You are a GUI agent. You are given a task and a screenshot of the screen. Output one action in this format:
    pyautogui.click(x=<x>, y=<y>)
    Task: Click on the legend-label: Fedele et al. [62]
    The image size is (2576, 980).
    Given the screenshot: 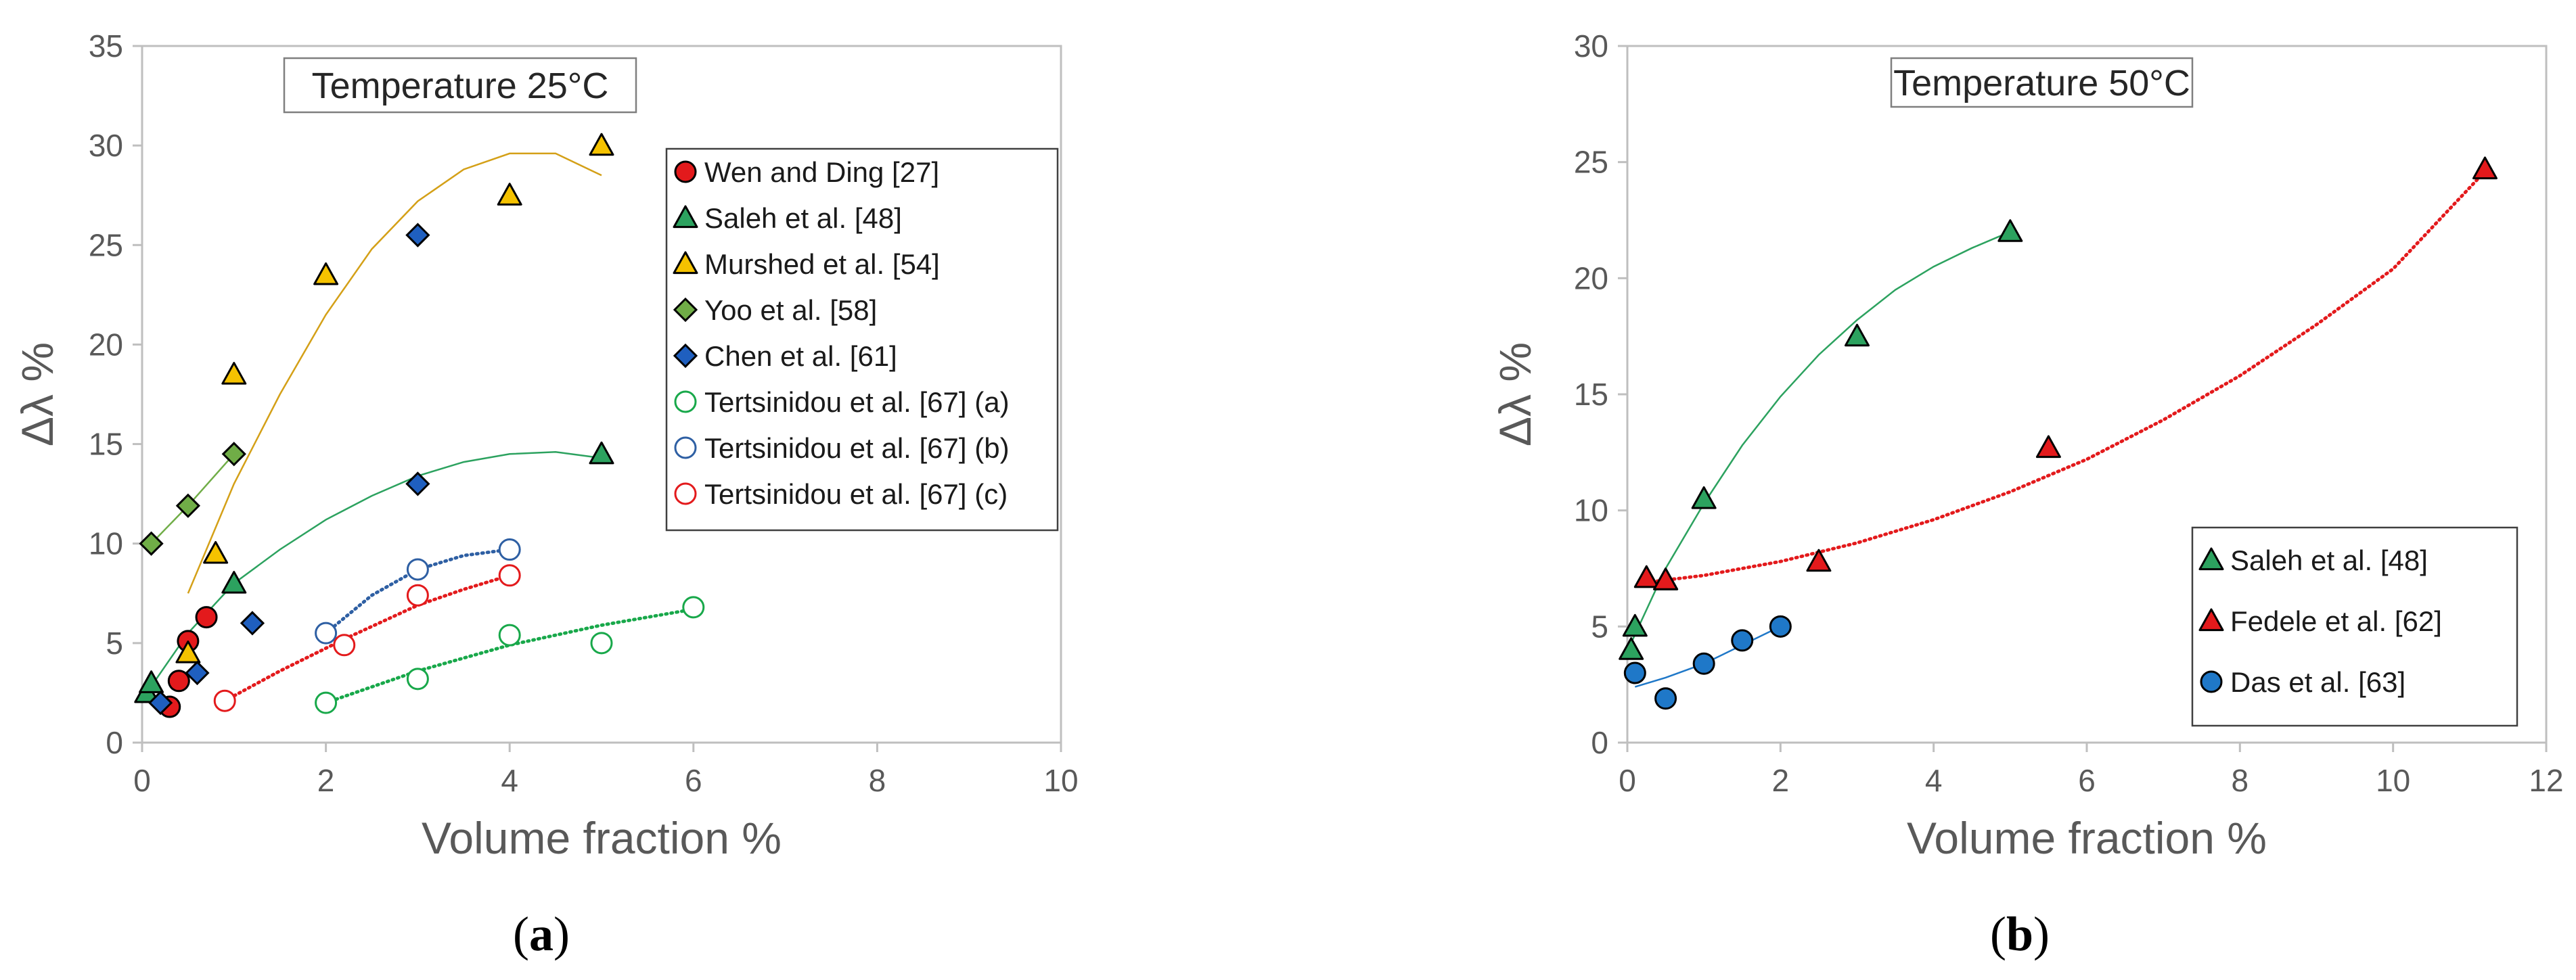 What is the action you would take?
    pyautogui.click(x=2336, y=621)
    